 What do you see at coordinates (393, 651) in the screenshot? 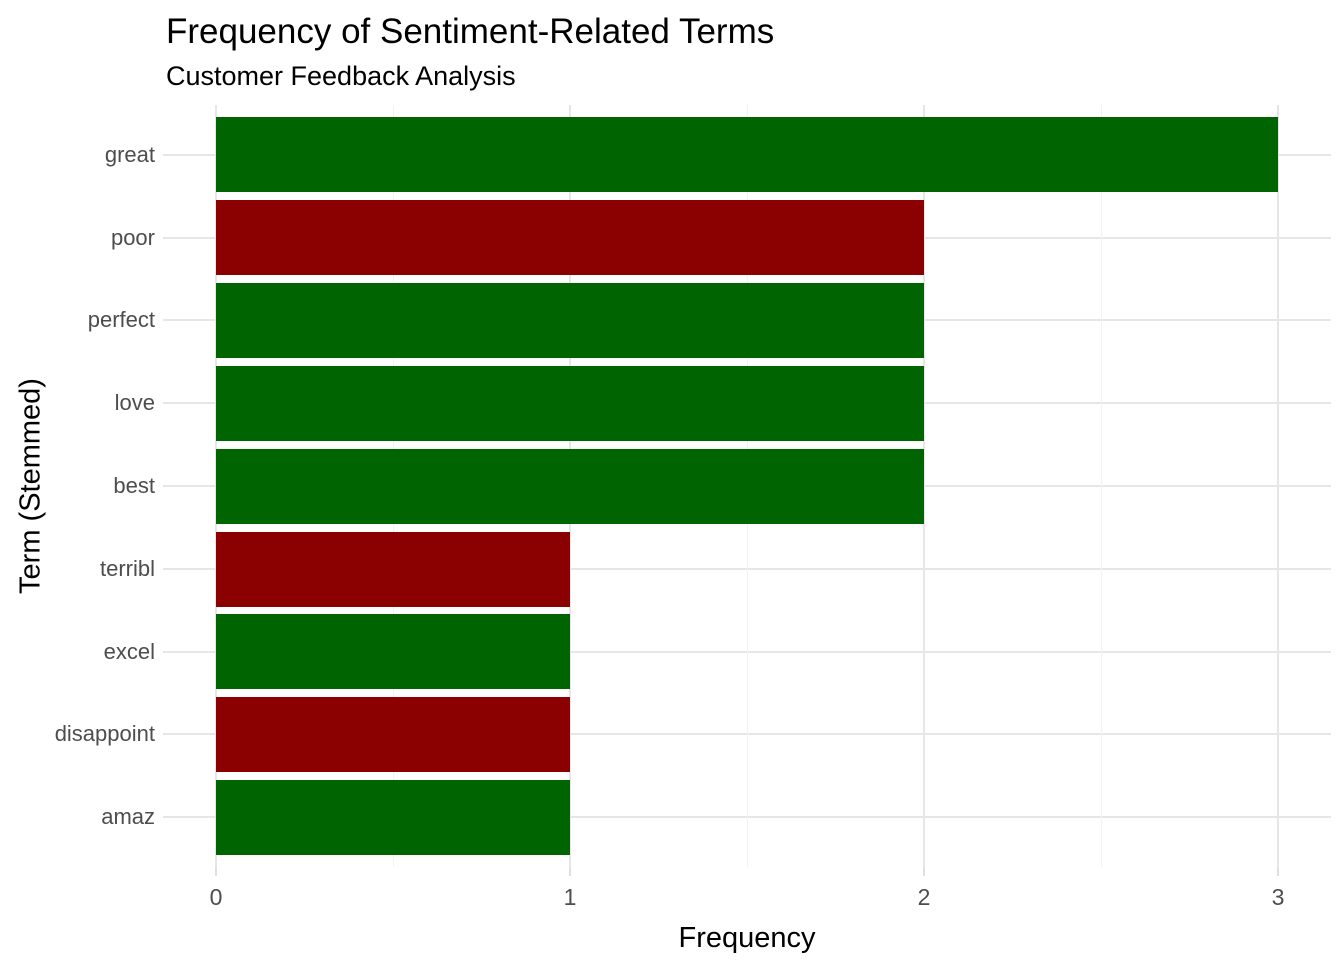
I see `bar-excel` at bounding box center [393, 651].